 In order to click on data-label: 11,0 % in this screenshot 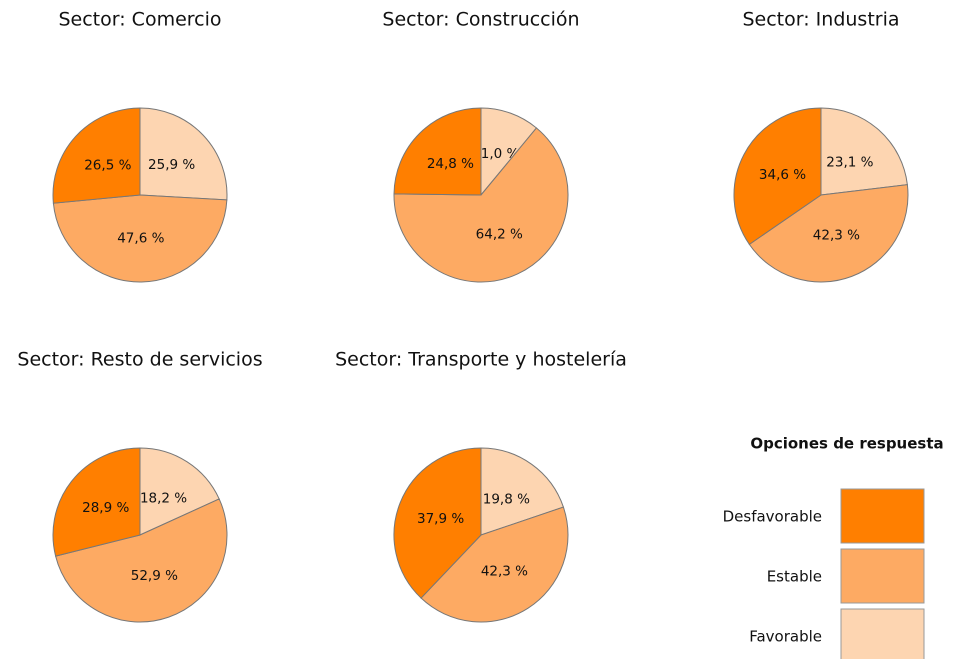, I will do `click(495, 154)`.